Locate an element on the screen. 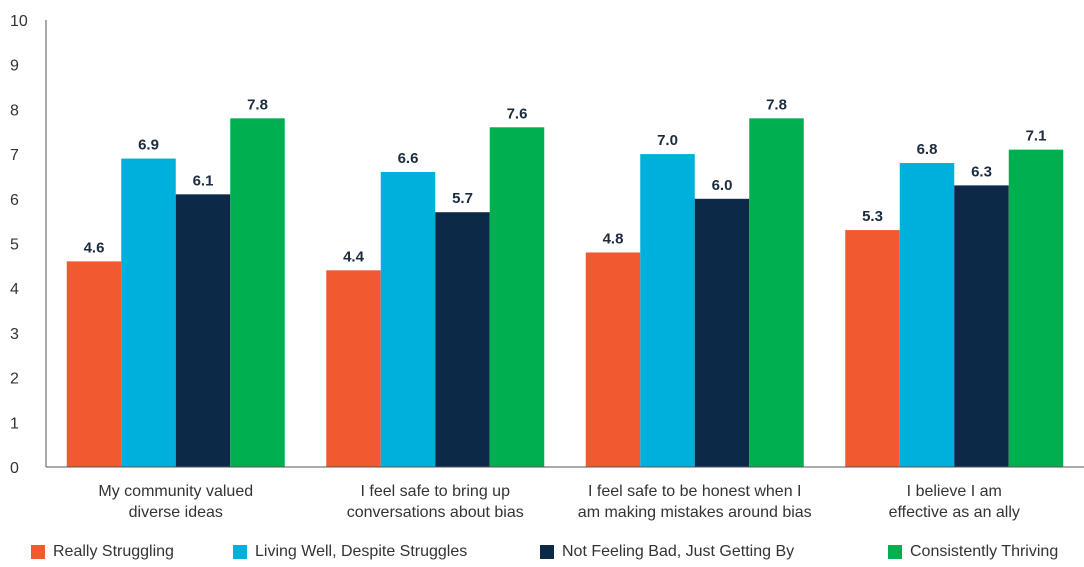 The height and width of the screenshot is (567, 1084). y-tick-label: 1 is located at coordinates (14, 423).